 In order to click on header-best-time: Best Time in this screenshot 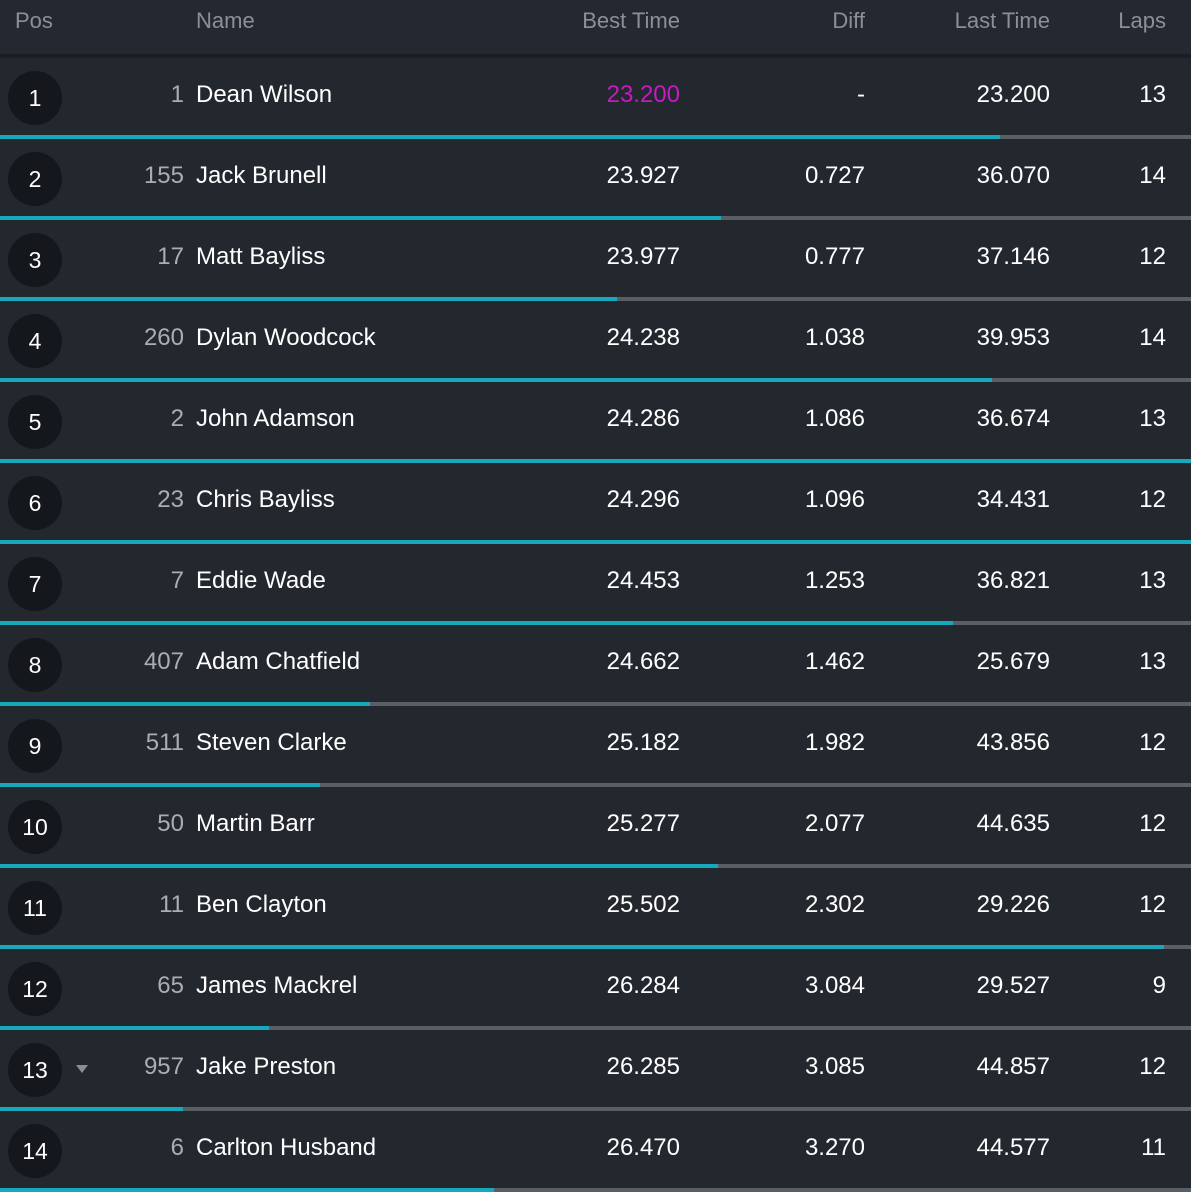, I will do `click(631, 20)`.